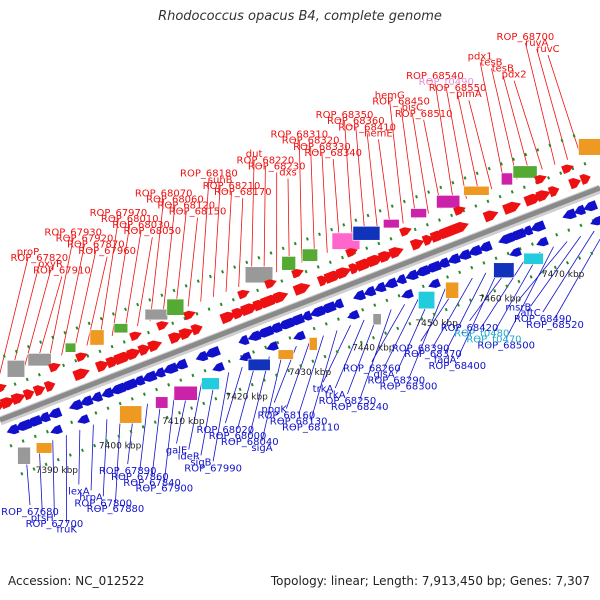 The height and width of the screenshot is (600, 600). What do you see at coordinates (348, 401) in the screenshot?
I see `reverse-gene-label: ROP_68250` at bounding box center [348, 401].